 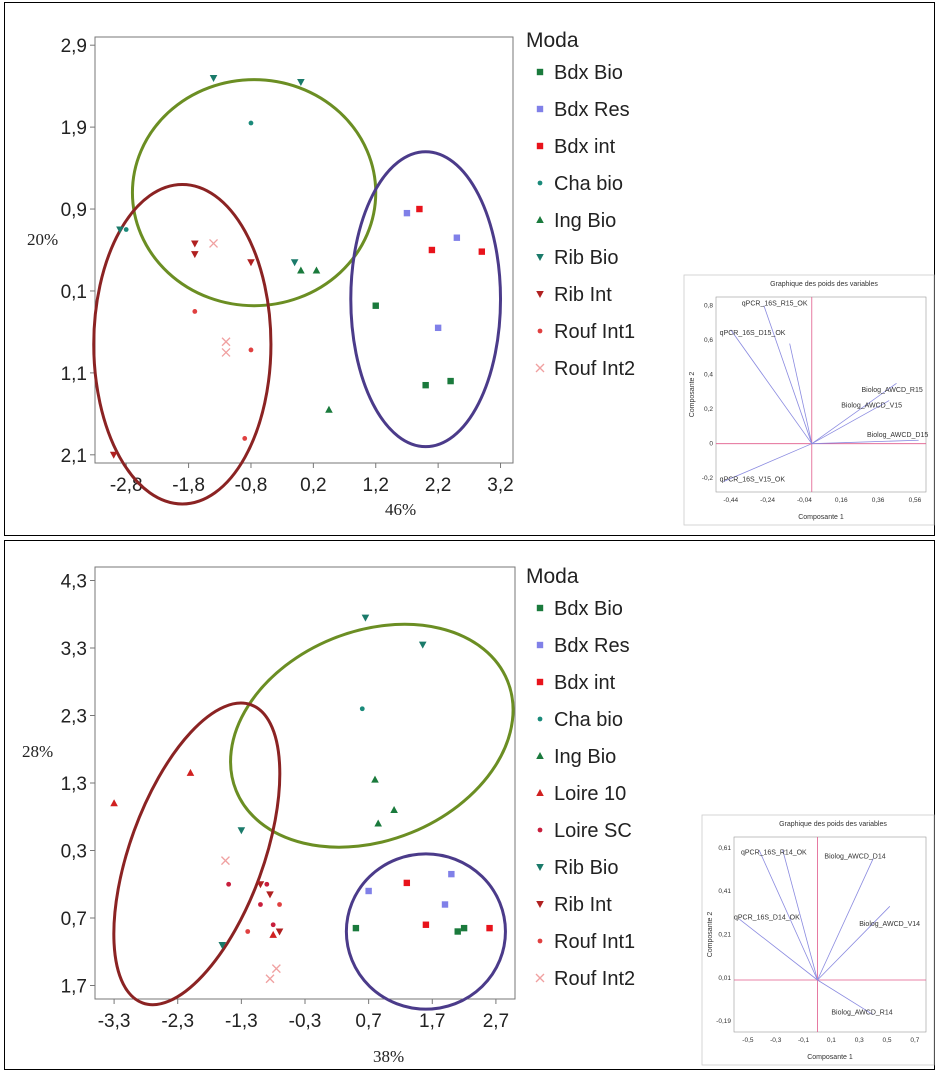 I want to click on x-tick-label: -1,3, so click(x=241, y=1021).